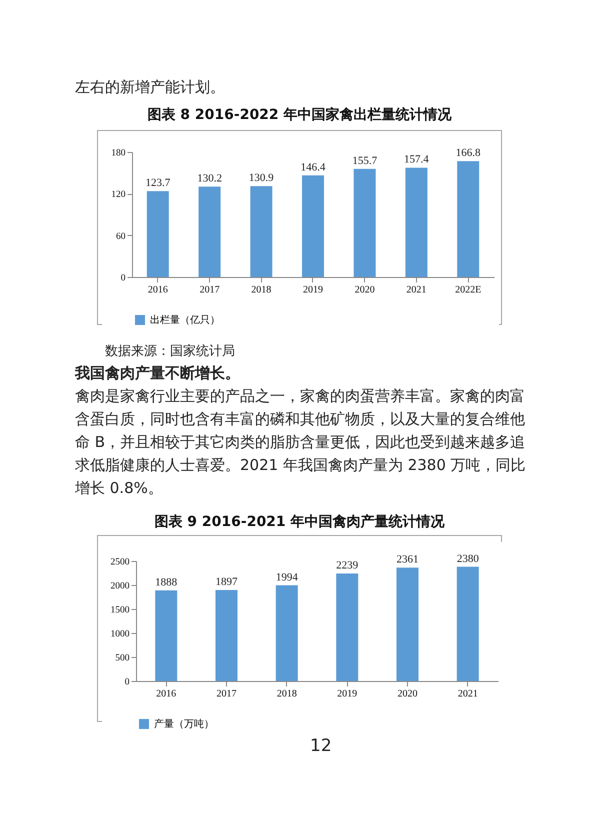  I want to click on data-label: 1888, so click(166, 582).